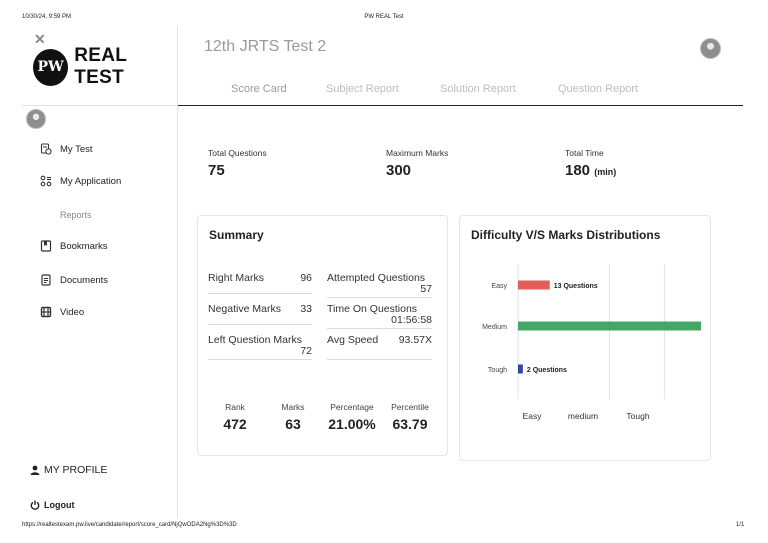 The image size is (768, 543). Describe the element at coordinates (260, 347) in the screenshot. I see `summary-left-question-marks: Left Question Marks 72` at that location.